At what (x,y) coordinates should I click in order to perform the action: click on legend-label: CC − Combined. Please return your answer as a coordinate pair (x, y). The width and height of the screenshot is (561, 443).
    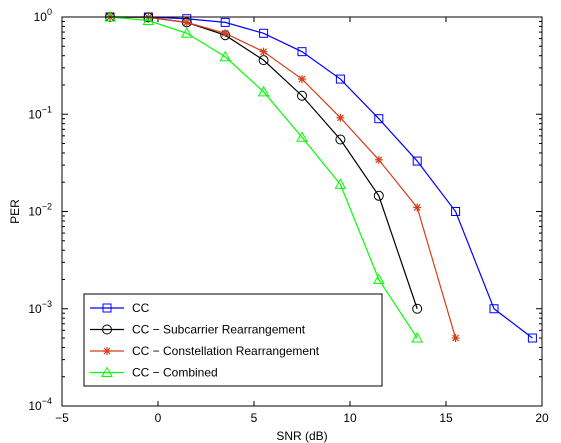
    Looking at the image, I should click on (175, 373).